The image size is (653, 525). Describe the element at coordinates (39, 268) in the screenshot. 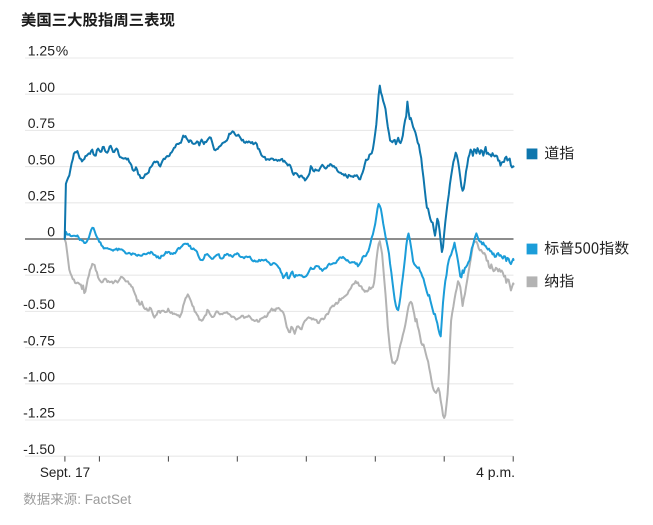

I see `svg-text: -0.25` at that location.